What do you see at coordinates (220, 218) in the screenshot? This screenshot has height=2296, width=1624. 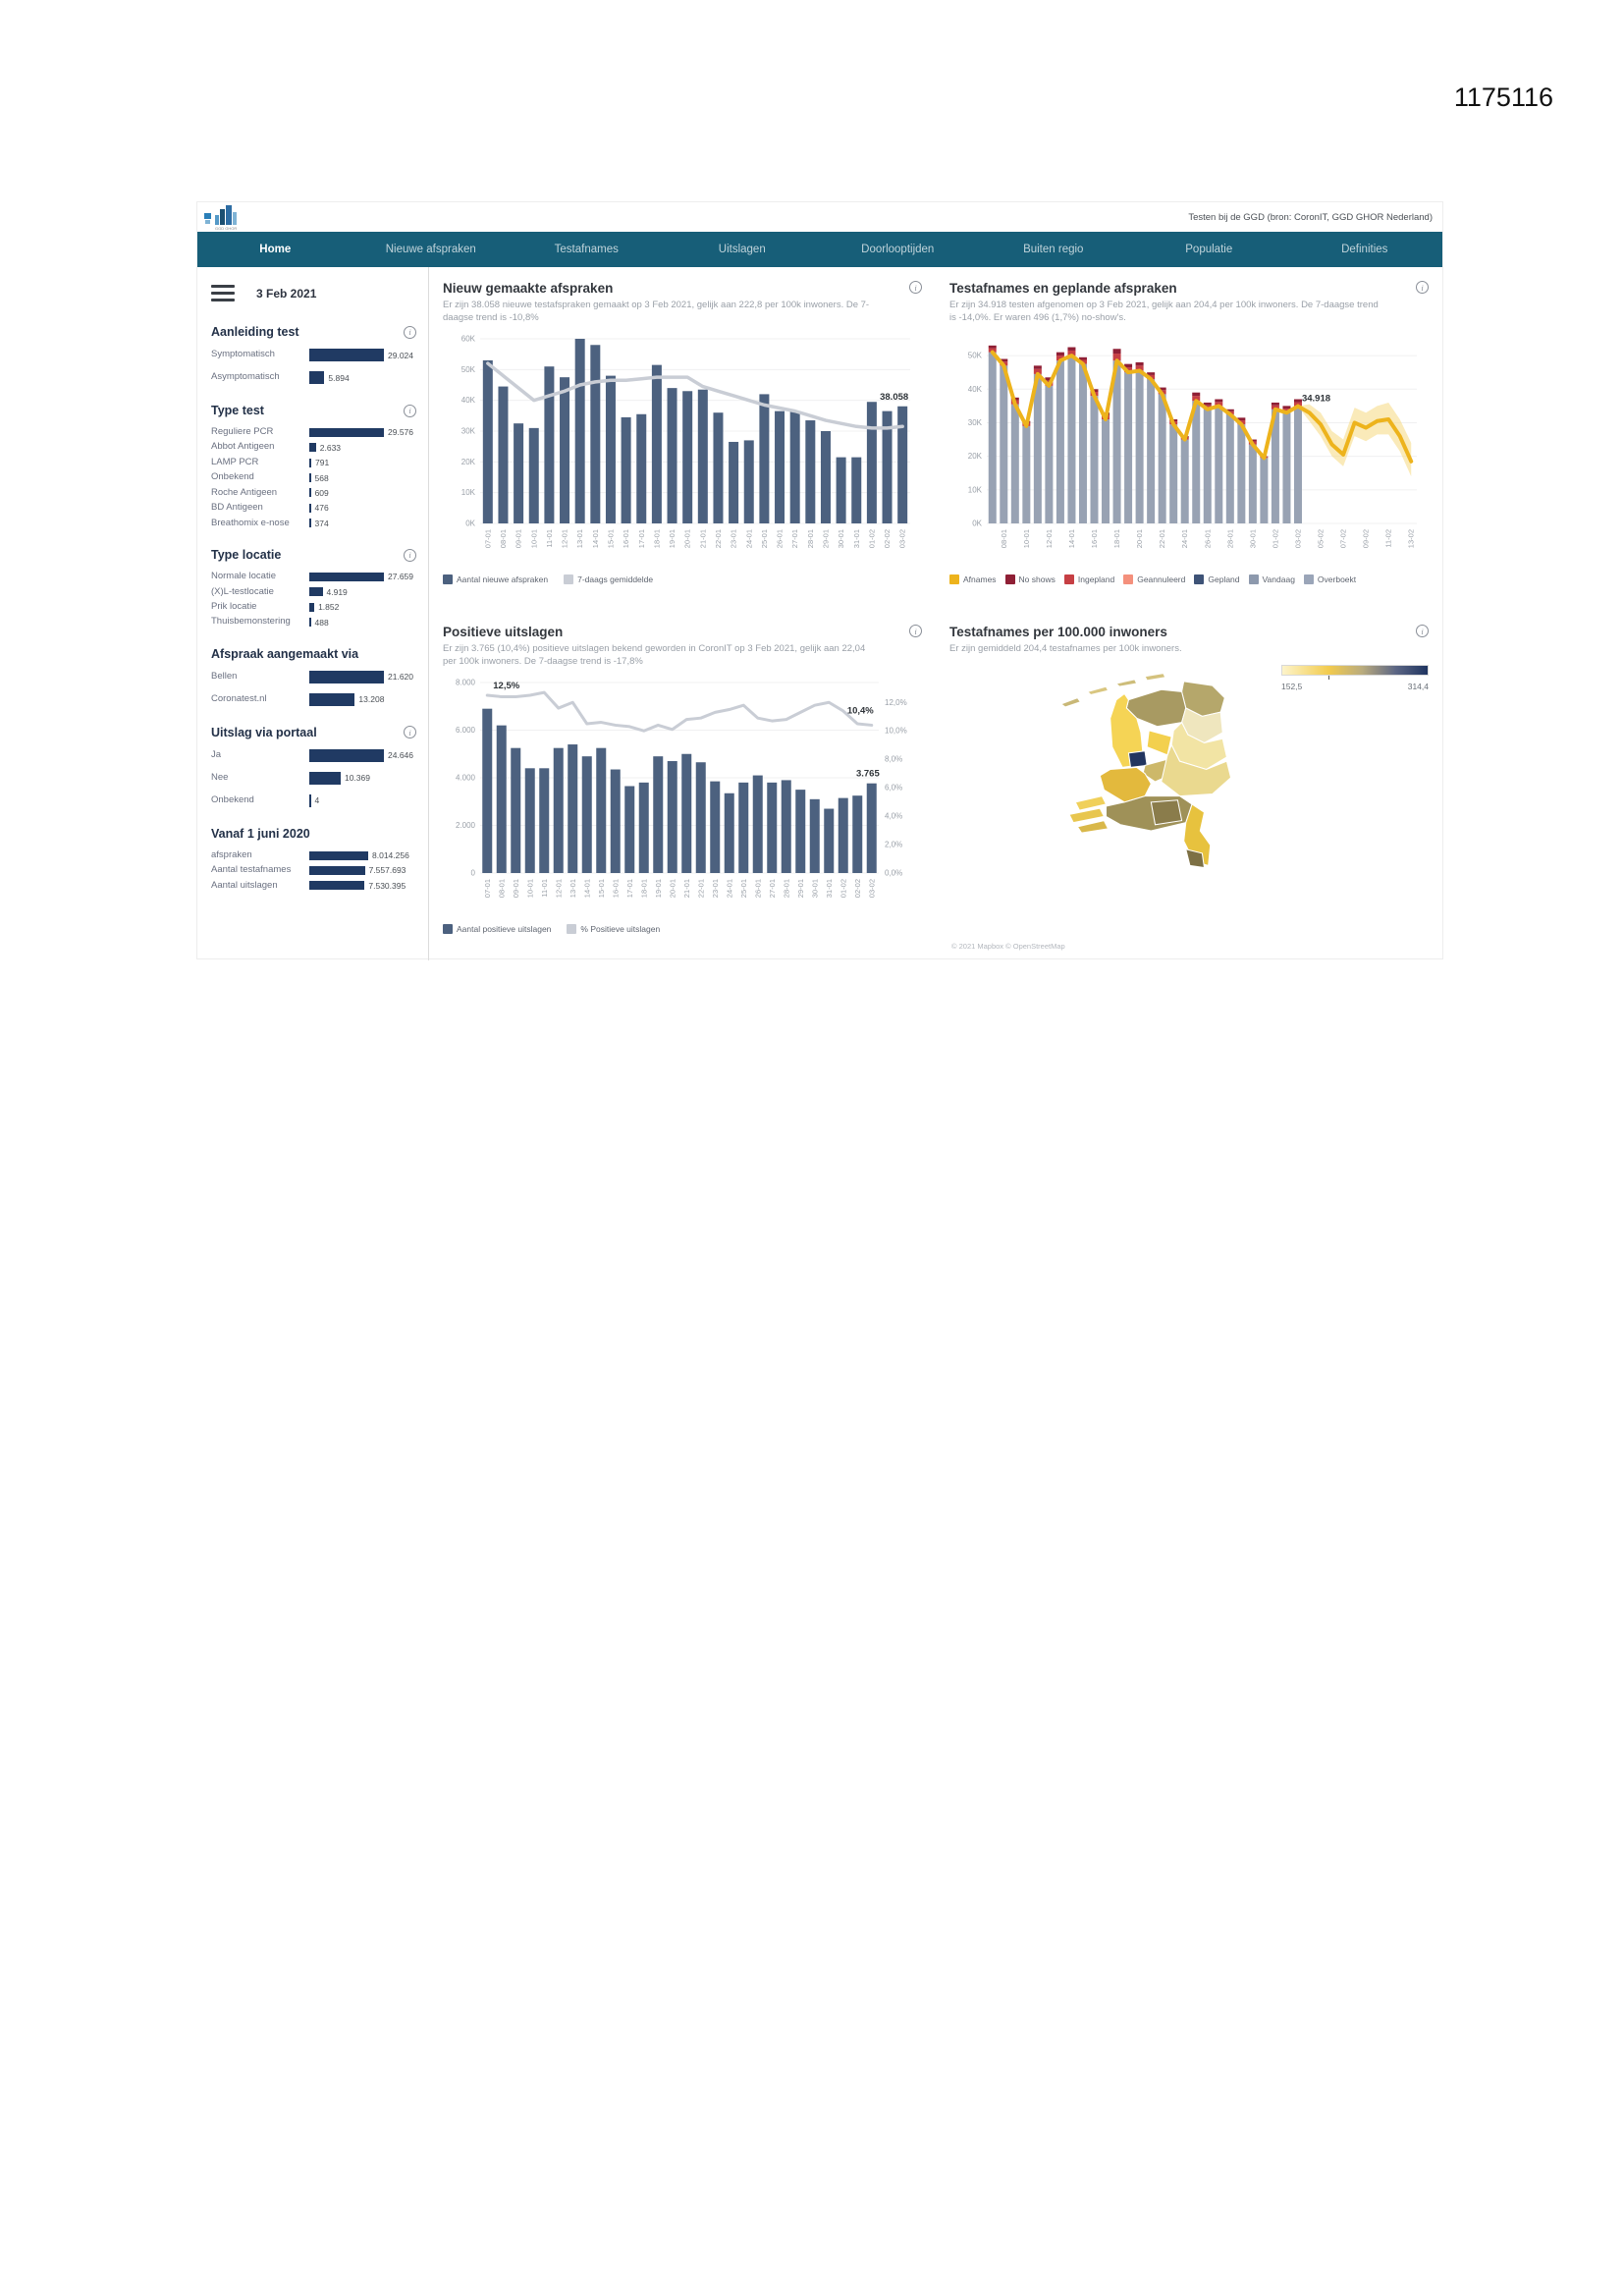 I see `ggd-ghor-logo: GGD GHOR` at bounding box center [220, 218].